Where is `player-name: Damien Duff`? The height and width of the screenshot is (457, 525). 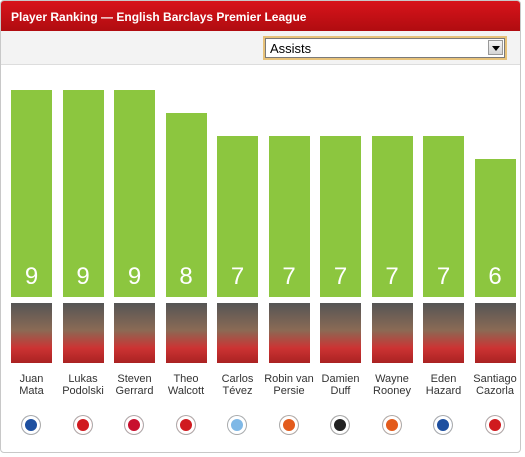
player-name: Damien Duff is located at coordinates (340, 385).